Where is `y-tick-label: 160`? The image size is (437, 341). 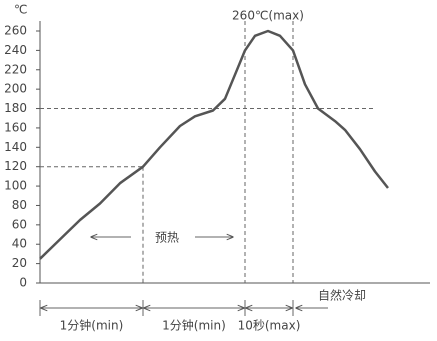 y-tick-label: 160 is located at coordinates (15, 127).